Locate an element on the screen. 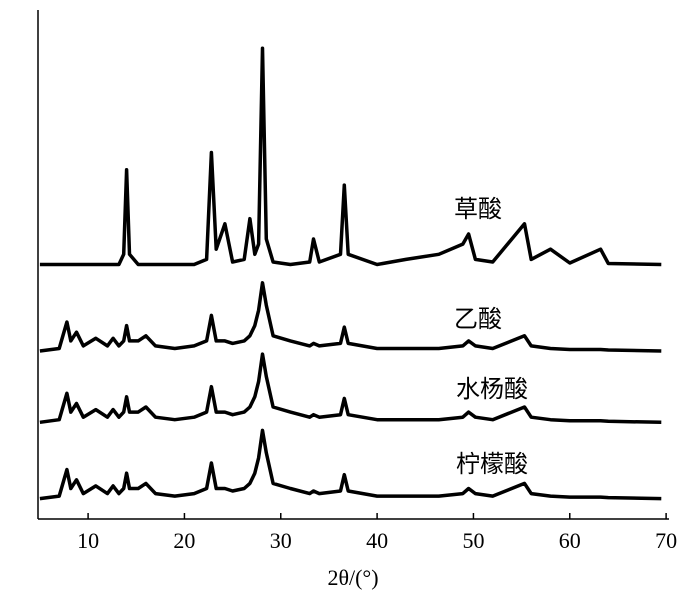 The image size is (700, 601). x-tick-label: 50 is located at coordinates (473, 540).